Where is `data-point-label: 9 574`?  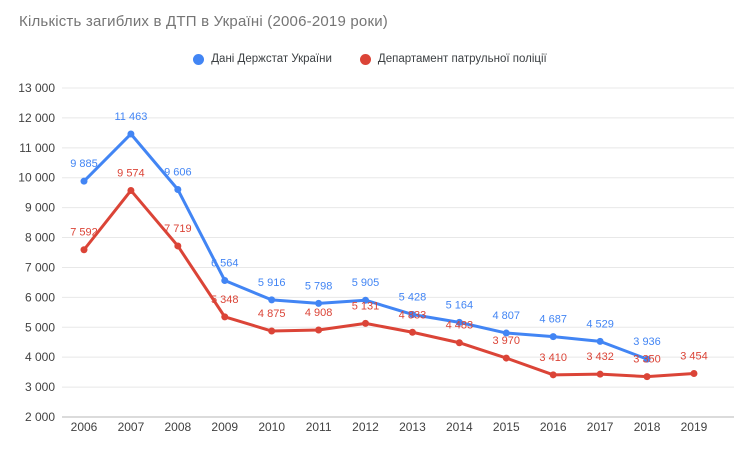 data-point-label: 9 574 is located at coordinates (131, 173).